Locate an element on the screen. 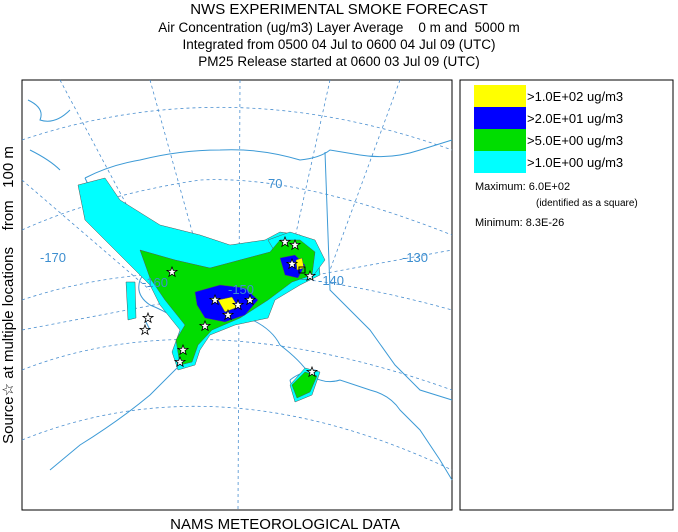 The width and height of the screenshot is (678, 532). longitude-label: -140 is located at coordinates (331, 280).